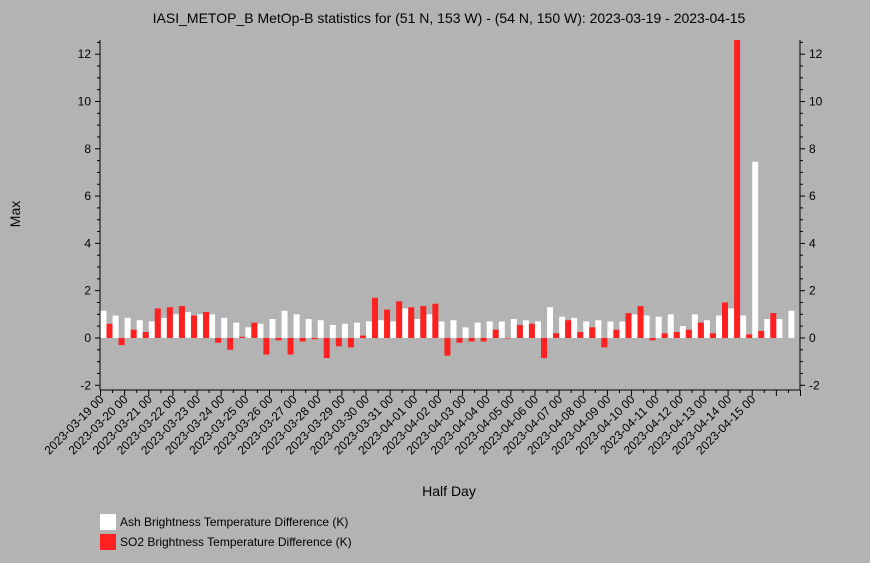 This screenshot has height=563, width=870. I want to click on y-tick-label-left: -2, so click(85, 385).